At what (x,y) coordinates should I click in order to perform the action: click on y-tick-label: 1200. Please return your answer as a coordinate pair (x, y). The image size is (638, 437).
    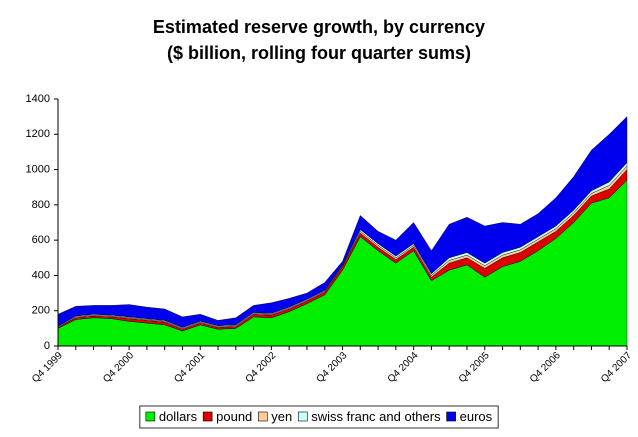
    Looking at the image, I should click on (38, 134).